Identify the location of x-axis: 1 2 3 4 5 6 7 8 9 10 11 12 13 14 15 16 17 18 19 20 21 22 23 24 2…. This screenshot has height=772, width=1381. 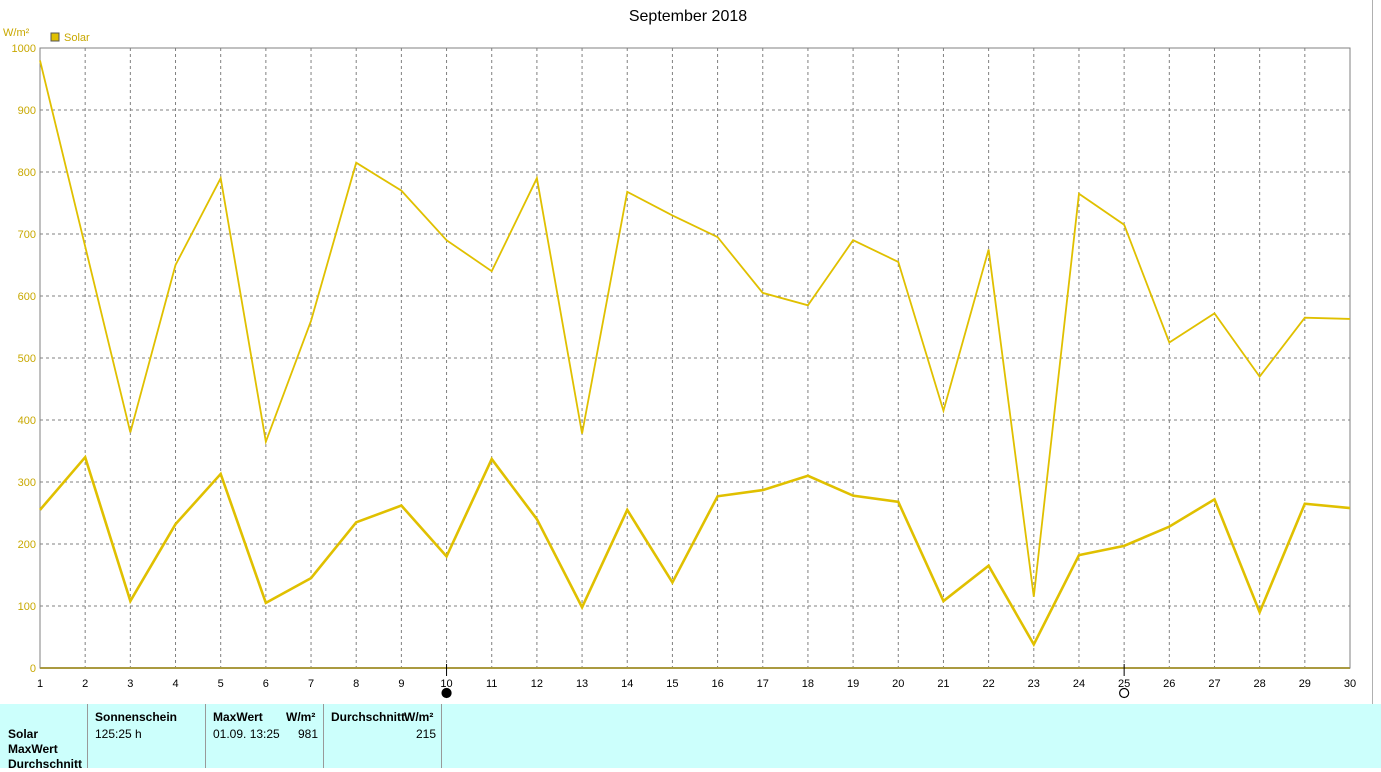
(696, 684).